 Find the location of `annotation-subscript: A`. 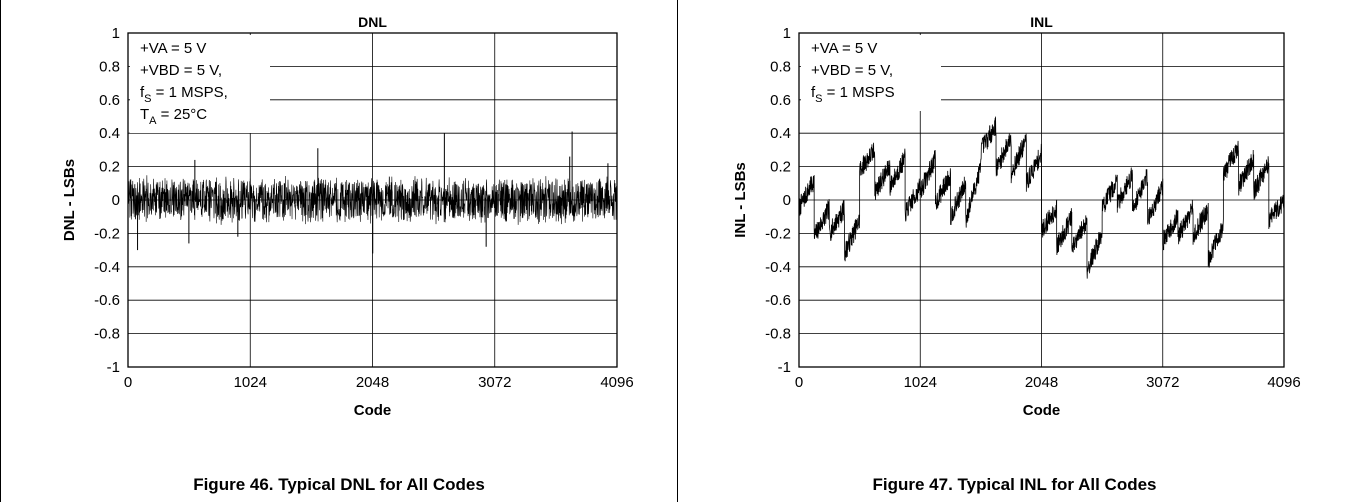

annotation-subscript: A is located at coordinates (153, 121).